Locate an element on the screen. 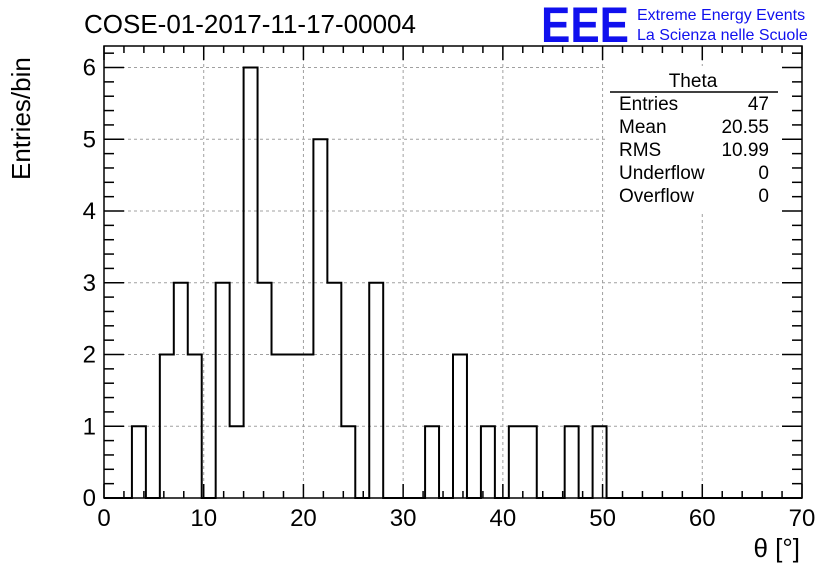 The height and width of the screenshot is (572, 836). logo-line-2: La Scienza nelle Scuole is located at coordinates (722, 35).